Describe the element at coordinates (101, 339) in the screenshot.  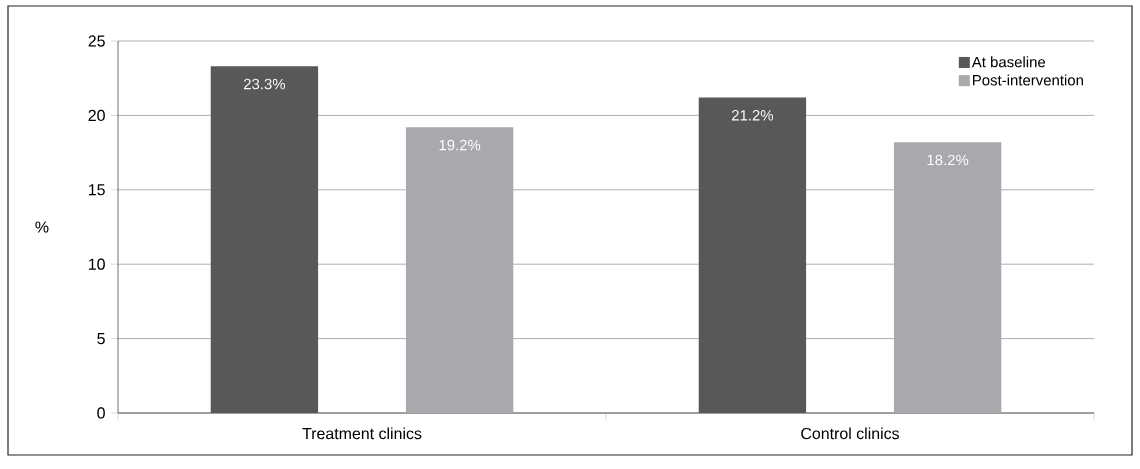
I see `y-tick-label: 5` at that location.